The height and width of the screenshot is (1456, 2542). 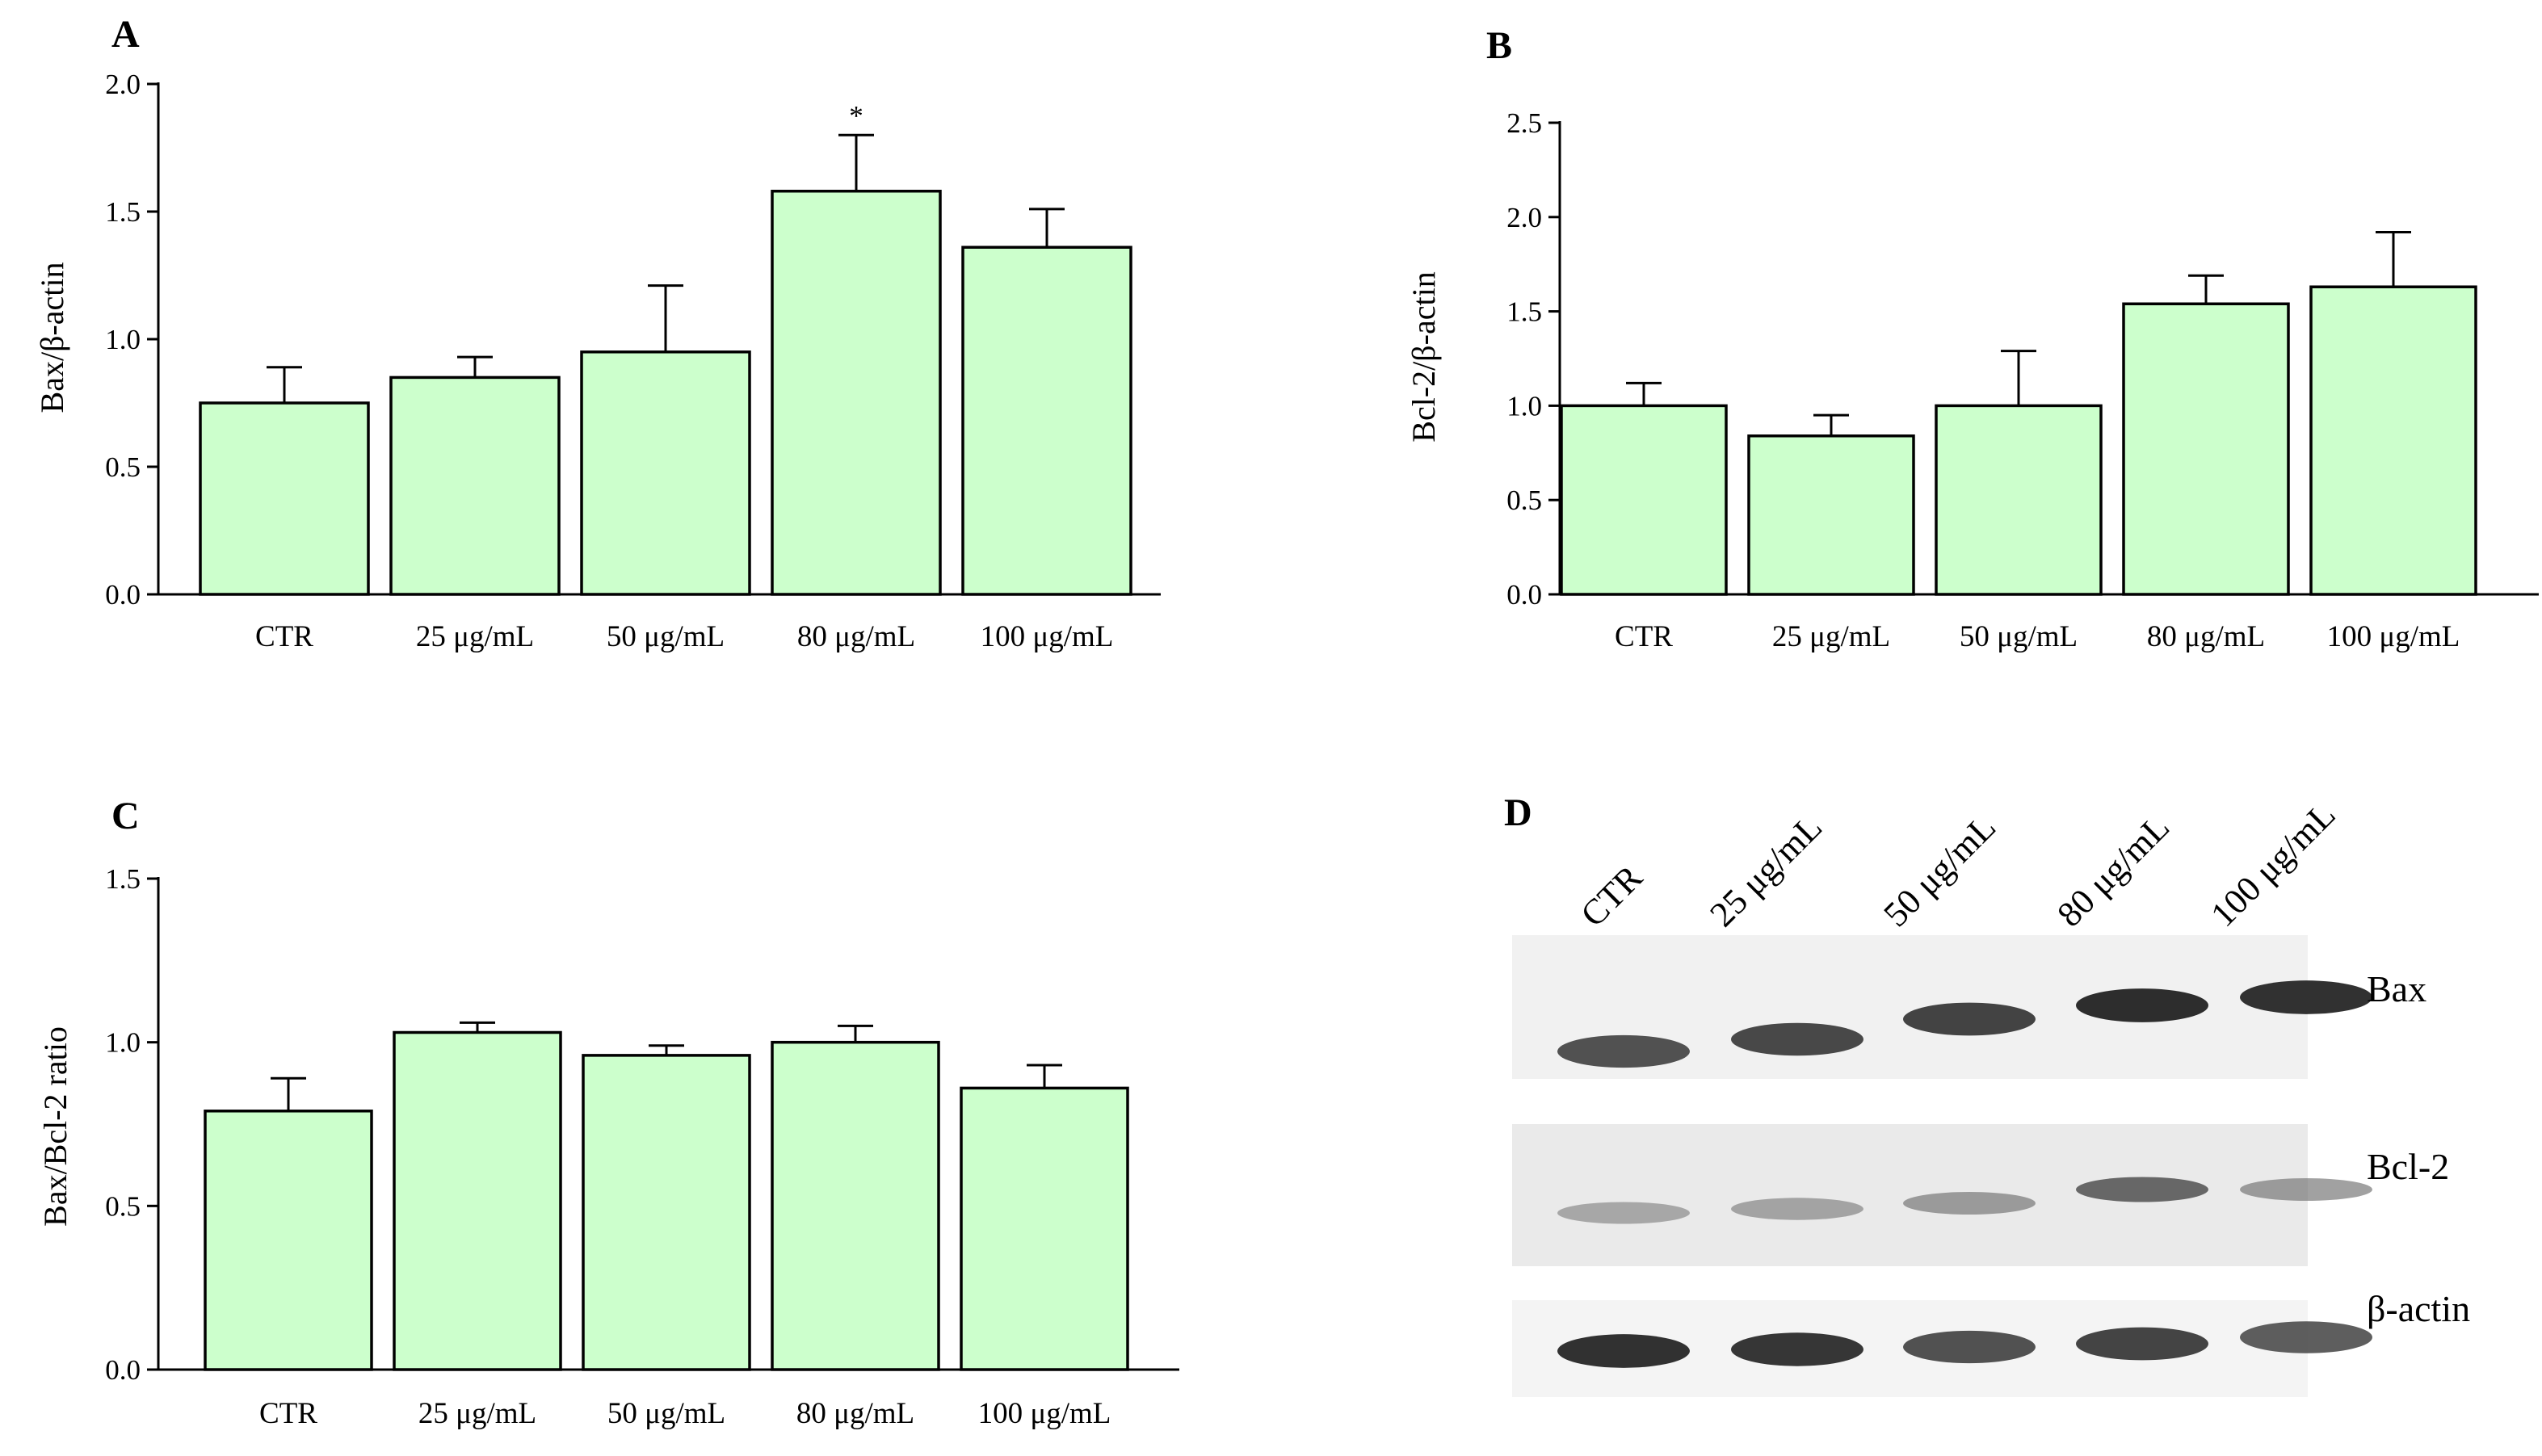 I want to click on lane-label: CTR, so click(x=1611, y=895).